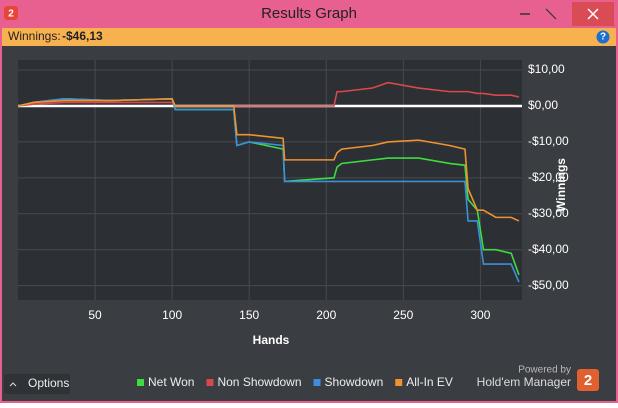  What do you see at coordinates (548, 249) in the screenshot?
I see `y-tick-label: -$40,00` at bounding box center [548, 249].